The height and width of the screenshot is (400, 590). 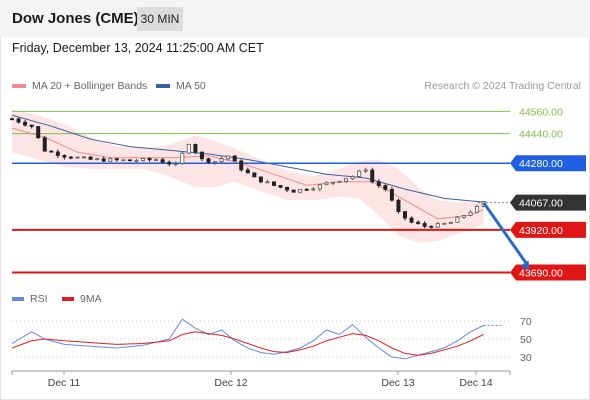 I want to click on projection-arrow-head-icon, so click(x=525, y=265).